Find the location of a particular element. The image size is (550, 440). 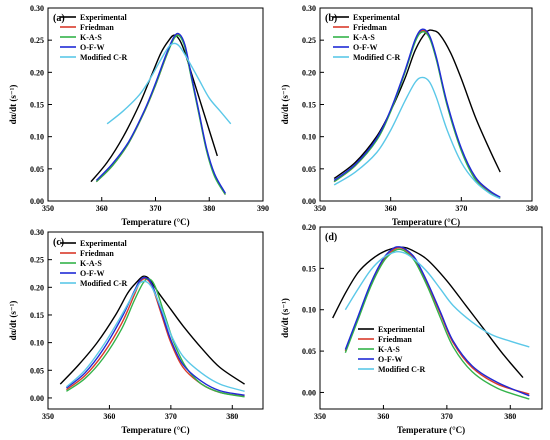

panel-4-tag: (d) is located at coordinates (331, 237).